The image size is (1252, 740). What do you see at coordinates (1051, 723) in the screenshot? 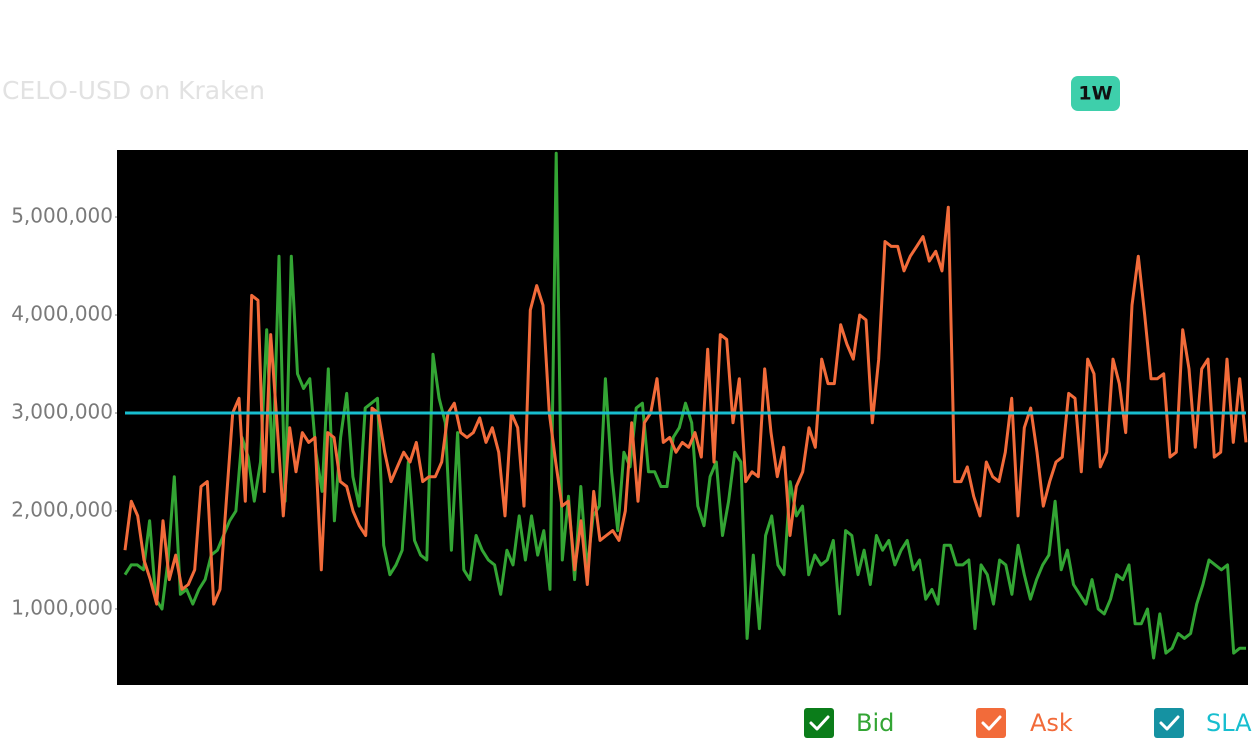
I see `legend-label: Ask` at bounding box center [1051, 723].